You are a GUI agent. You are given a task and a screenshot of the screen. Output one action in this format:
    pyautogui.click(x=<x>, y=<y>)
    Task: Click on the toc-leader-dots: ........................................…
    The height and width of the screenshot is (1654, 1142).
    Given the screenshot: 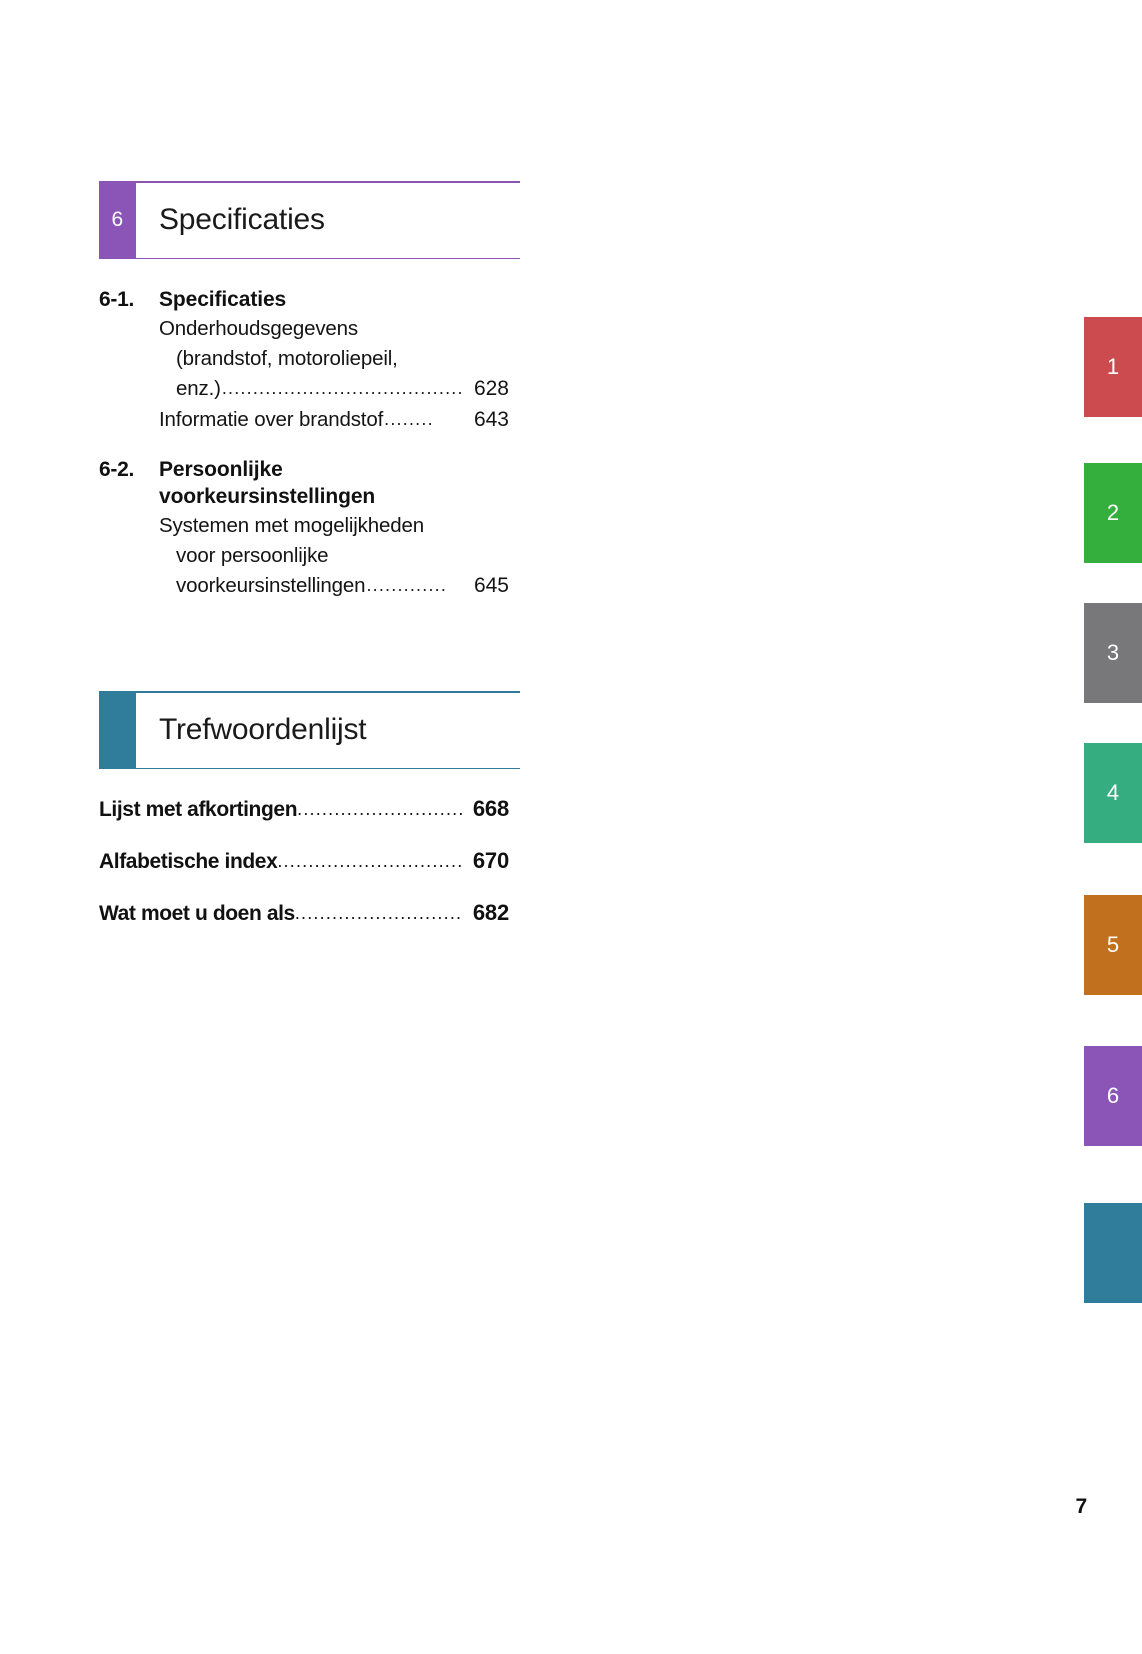 What is the action you would take?
    pyautogui.click(x=341, y=387)
    